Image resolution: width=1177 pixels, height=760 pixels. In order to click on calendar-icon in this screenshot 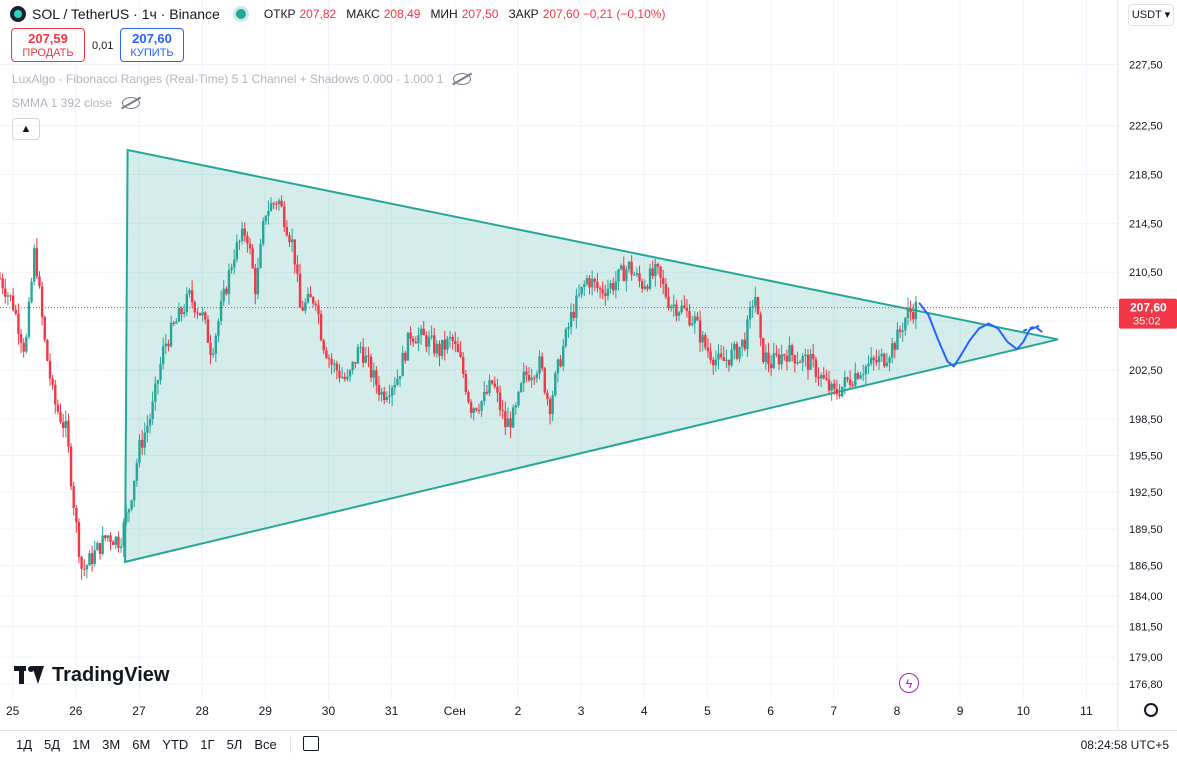, I will do `click(311, 743)`.